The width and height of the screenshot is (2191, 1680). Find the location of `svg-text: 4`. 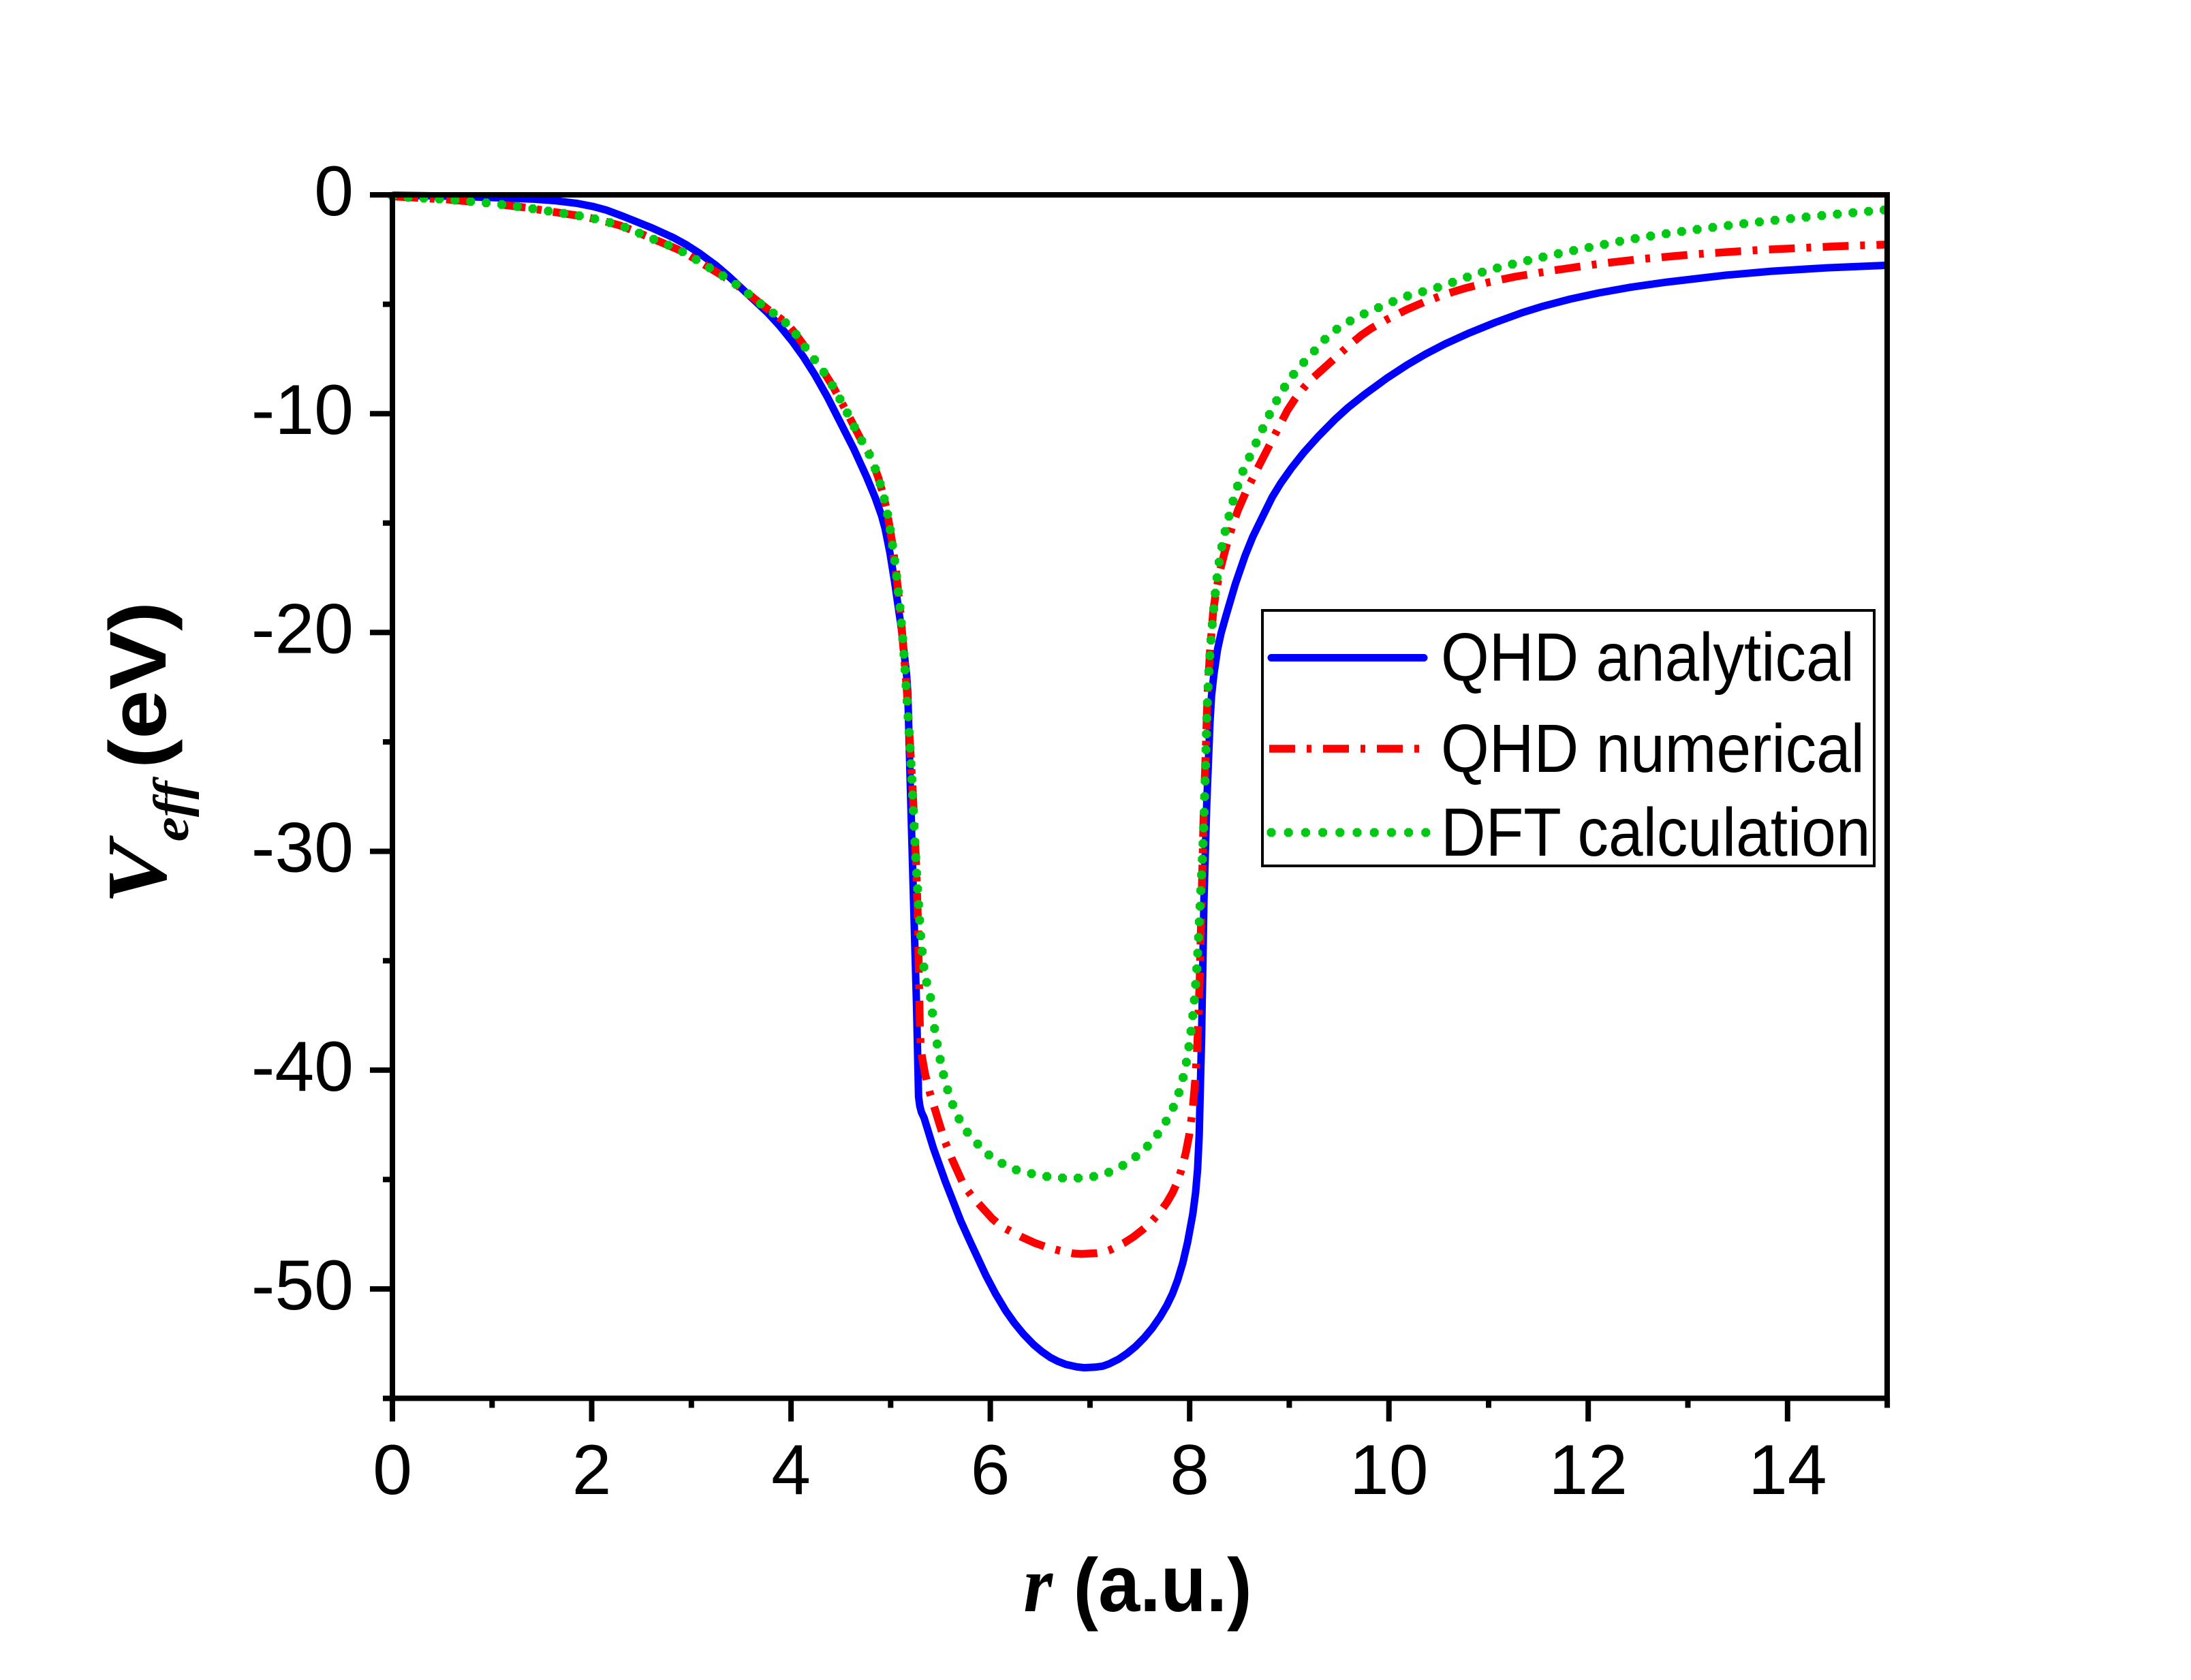

svg-text: 4 is located at coordinates (791, 1470).